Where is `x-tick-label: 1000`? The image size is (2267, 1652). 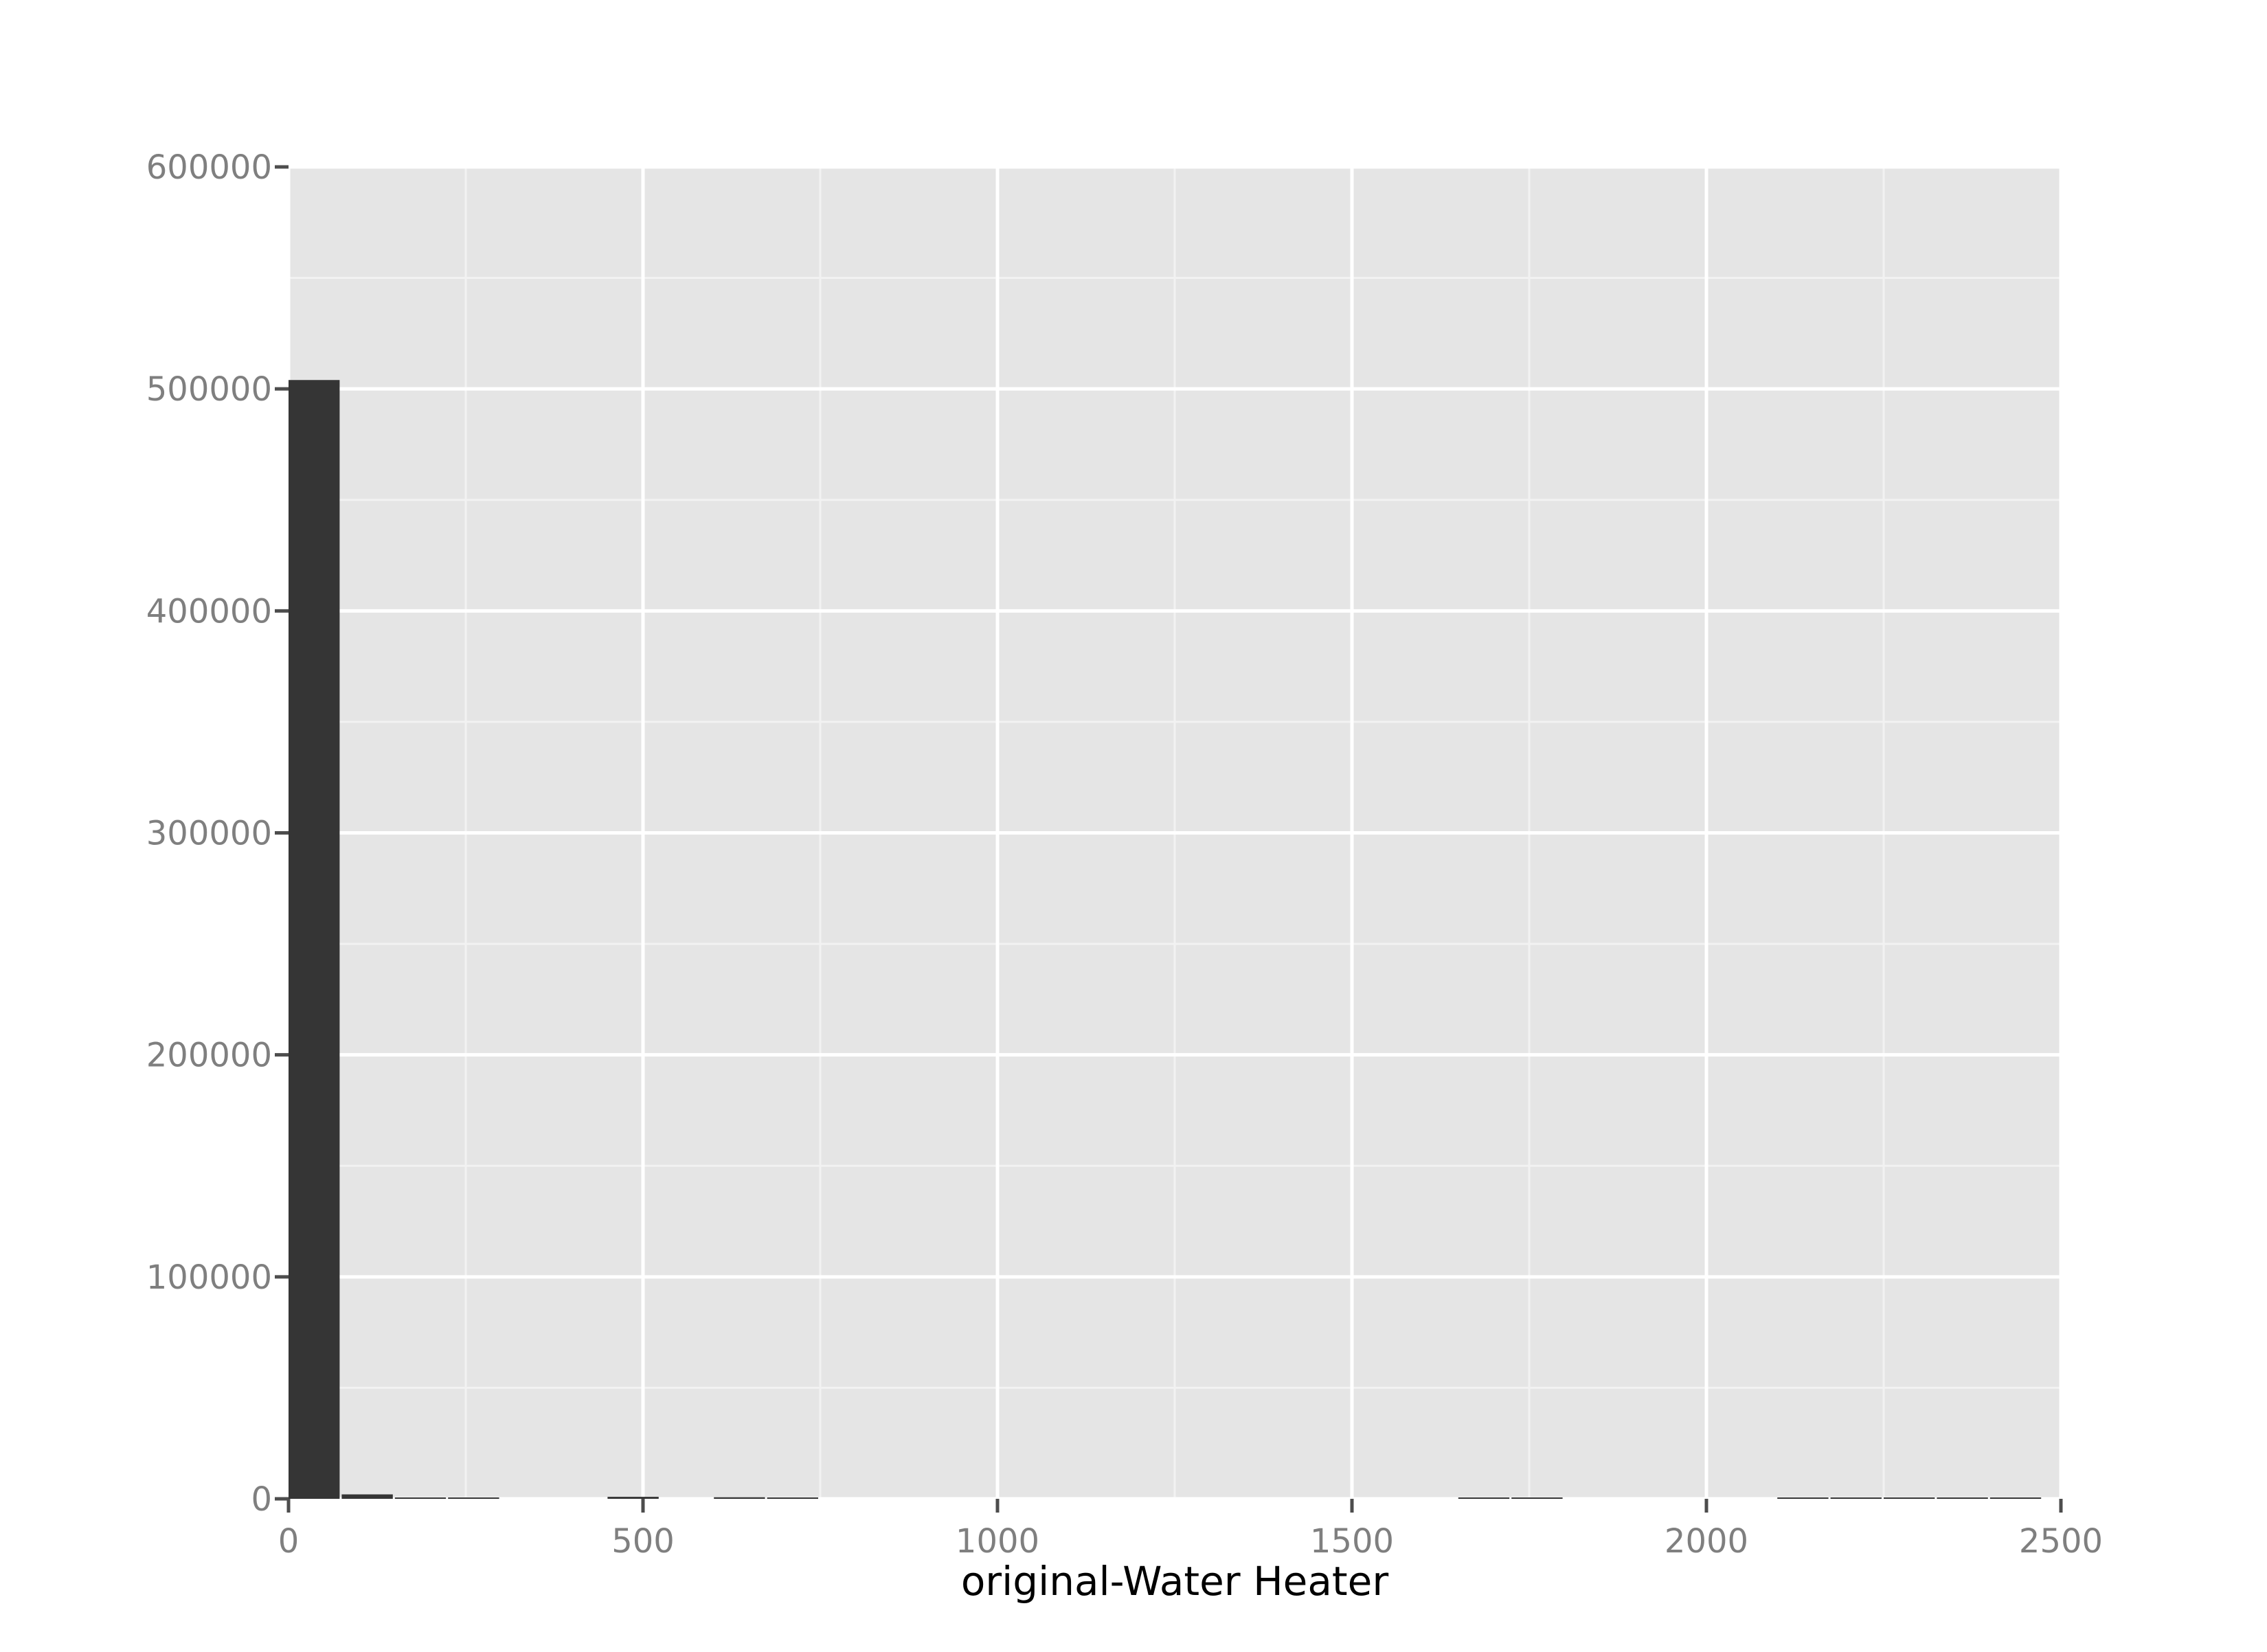 x-tick-label: 1000 is located at coordinates (997, 1541).